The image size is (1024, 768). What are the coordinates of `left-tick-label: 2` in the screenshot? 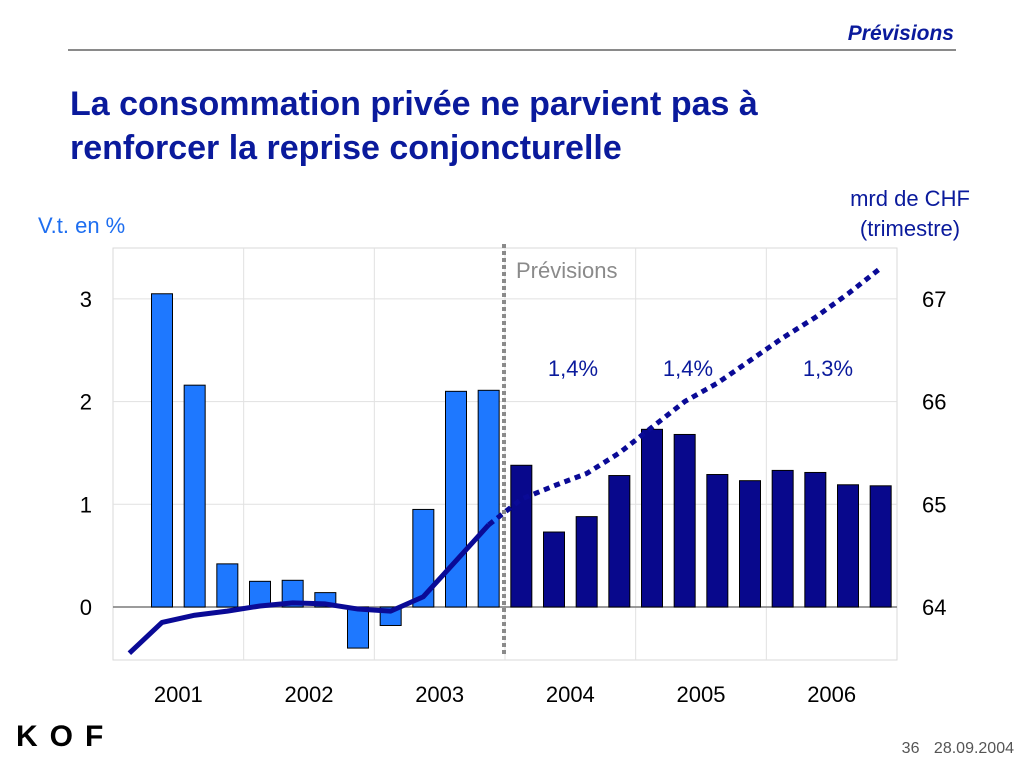 It's located at (86, 402).